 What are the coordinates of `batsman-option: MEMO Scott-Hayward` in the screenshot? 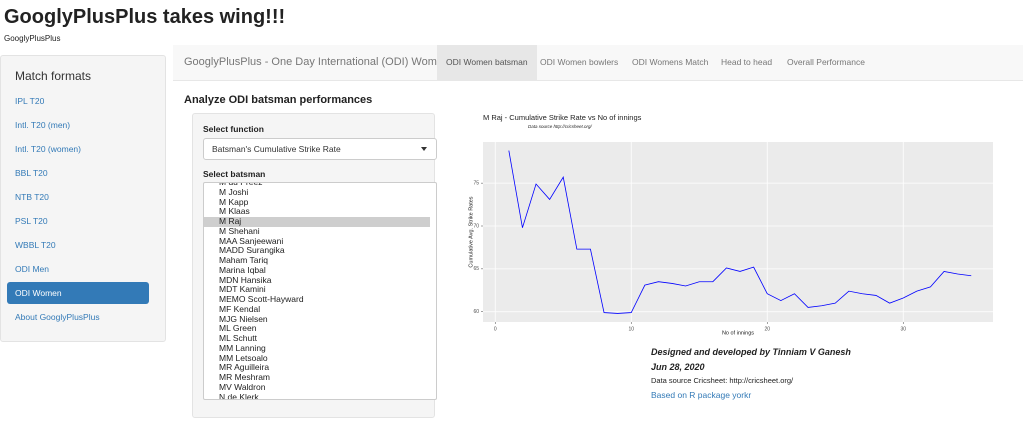 It's located at (261, 299).